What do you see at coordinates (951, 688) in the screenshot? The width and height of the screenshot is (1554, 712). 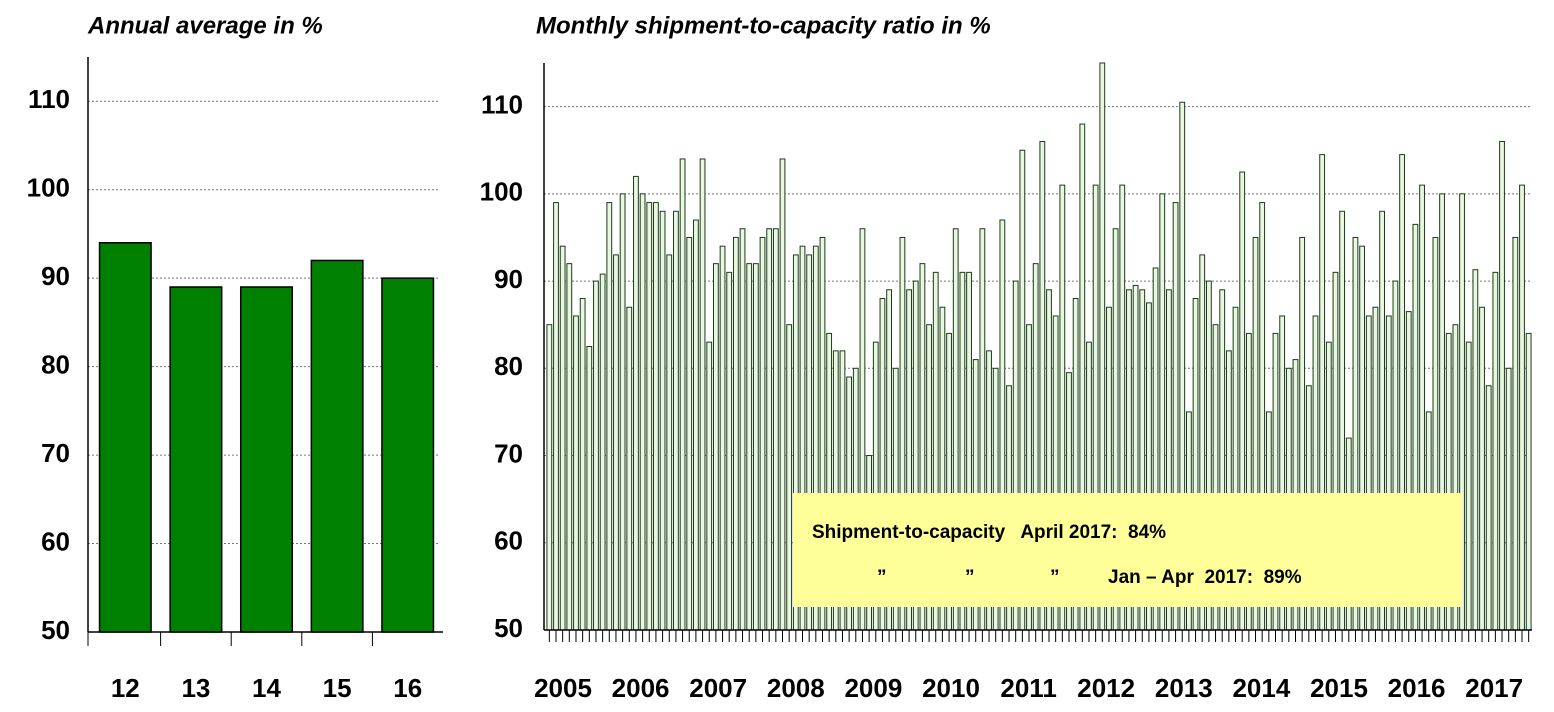 I see `x-tick-label: 2010` at bounding box center [951, 688].